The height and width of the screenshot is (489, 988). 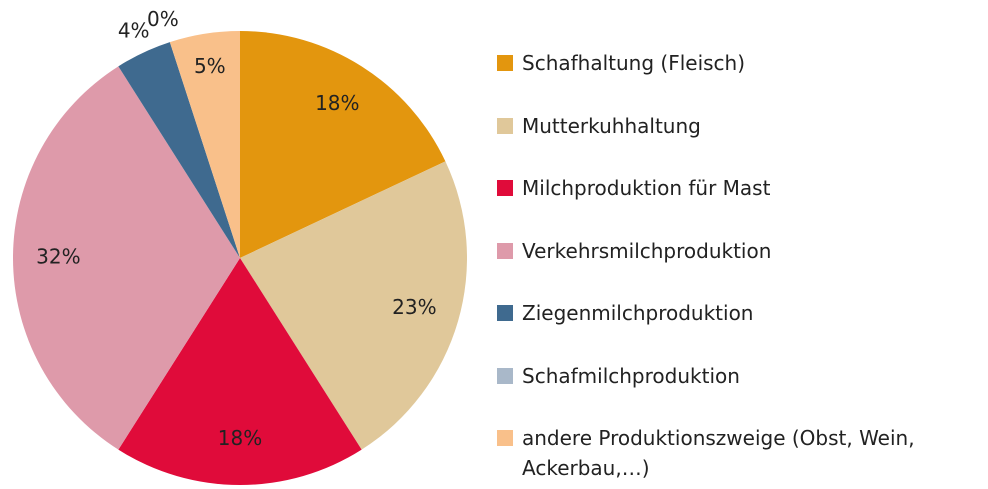 I want to click on legend-label: Ziegenmilchproduktion, so click(x=638, y=313).